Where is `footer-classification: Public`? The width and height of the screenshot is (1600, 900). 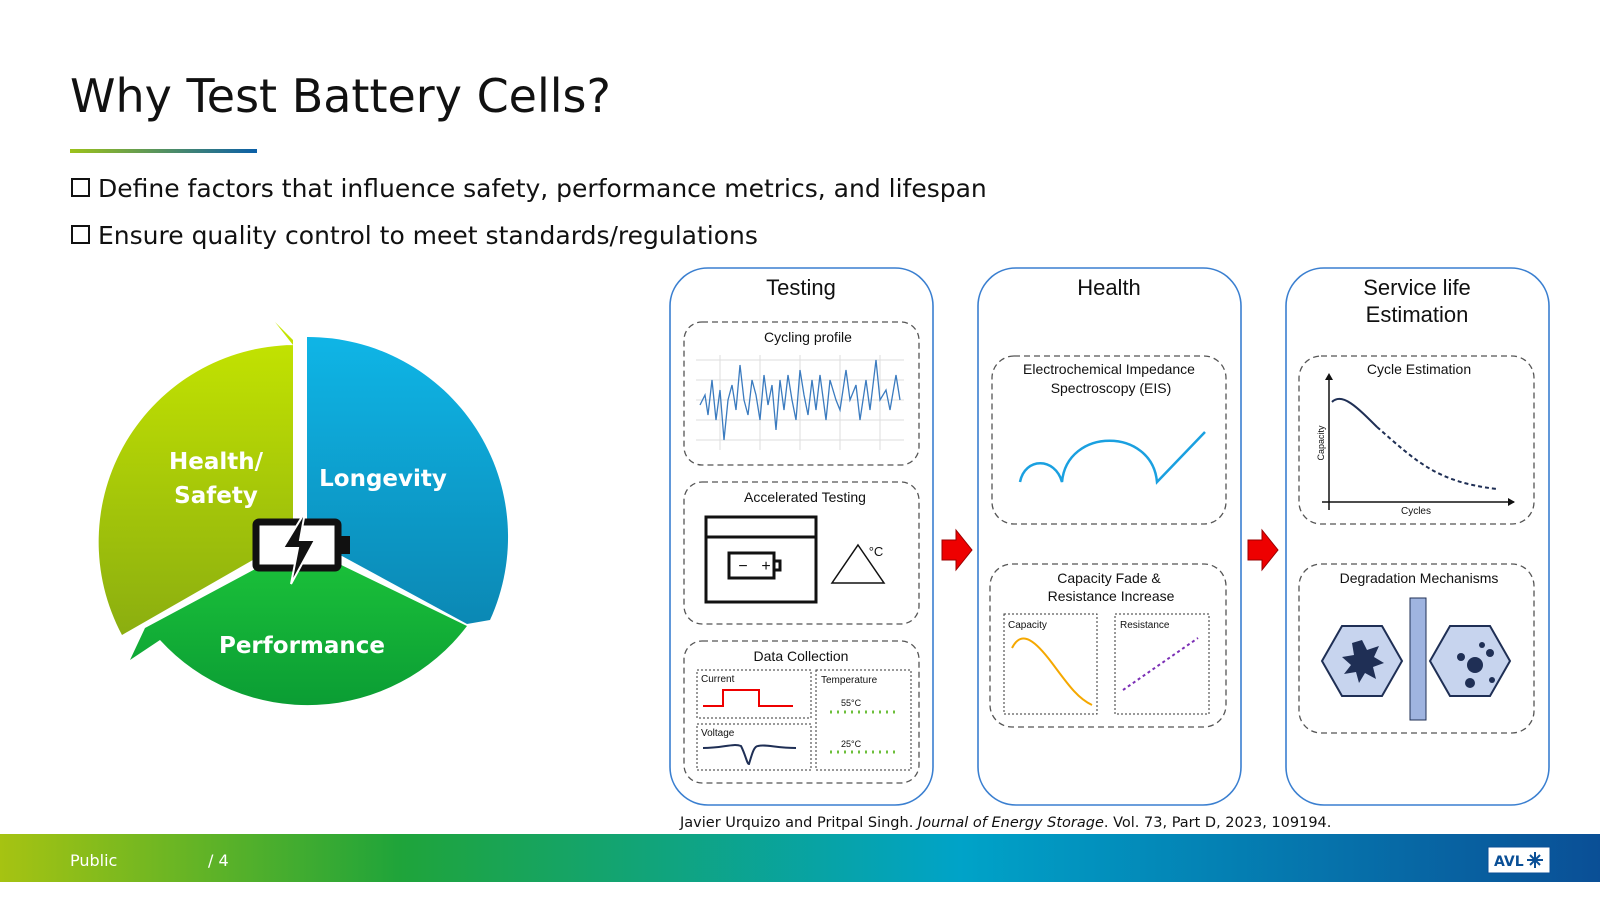 footer-classification: Public is located at coordinates (93, 860).